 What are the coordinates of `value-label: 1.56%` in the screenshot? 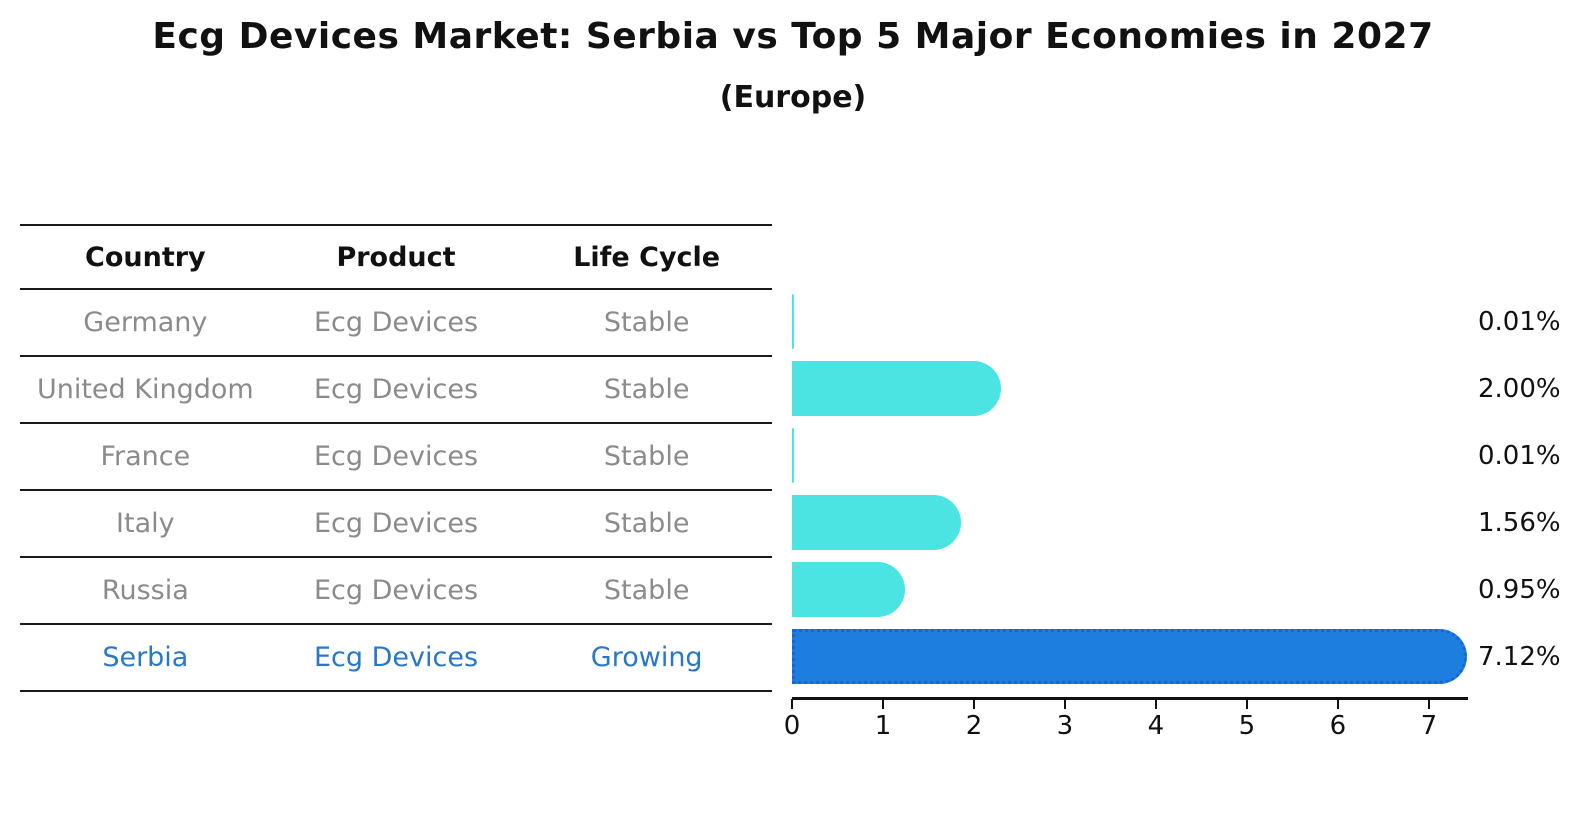 It's located at (1519, 522).